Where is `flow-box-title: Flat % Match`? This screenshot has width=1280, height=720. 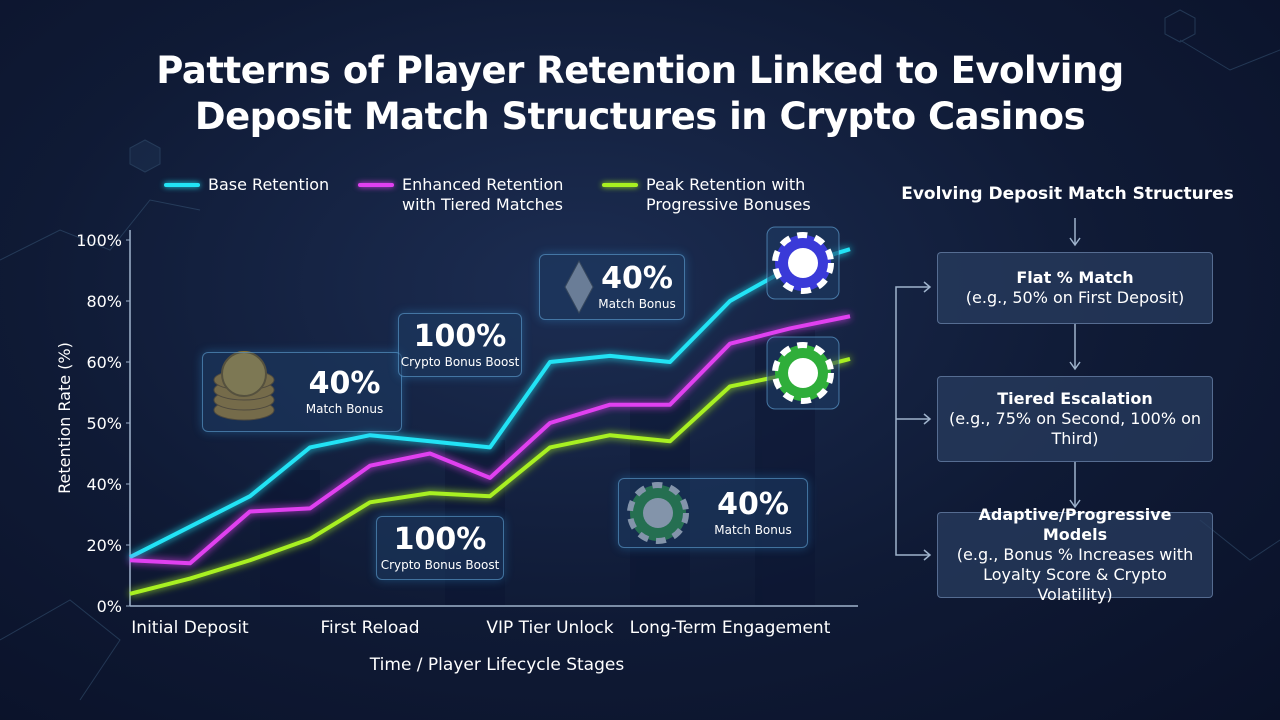
flow-box-title: Flat % Match is located at coordinates (1075, 277).